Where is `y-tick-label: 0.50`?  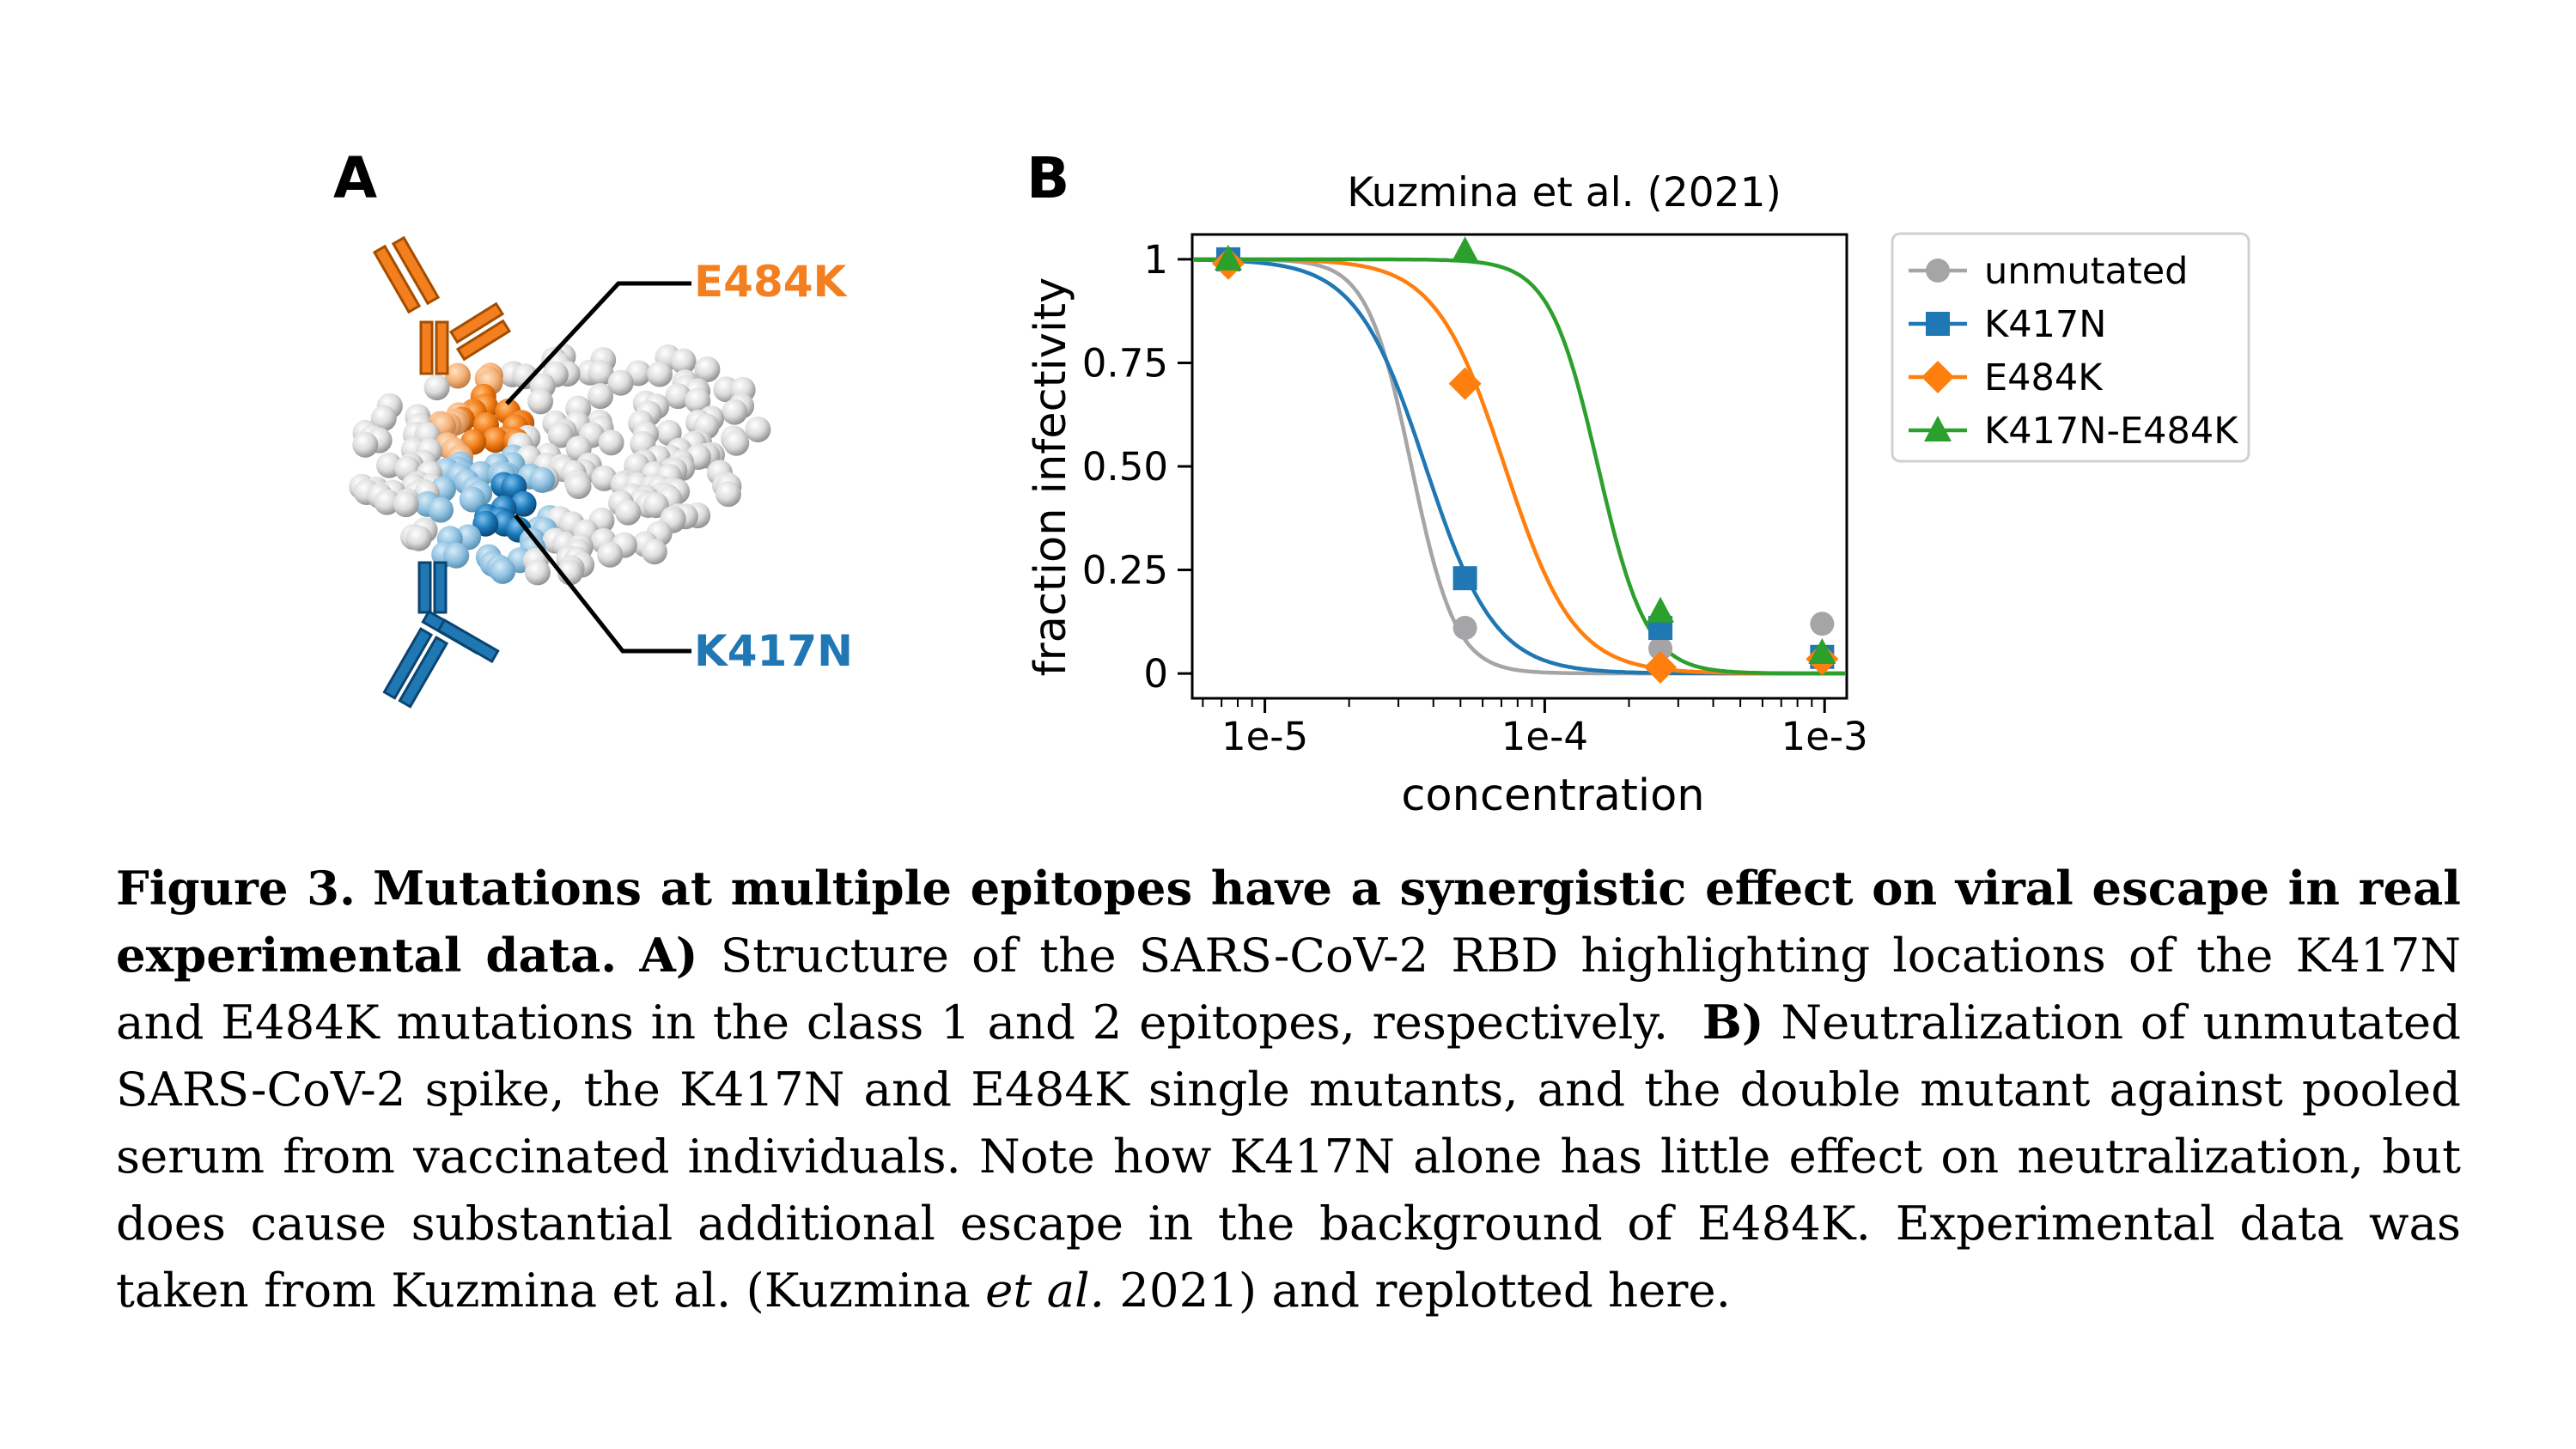
y-tick-label: 0.50 is located at coordinates (1125, 467).